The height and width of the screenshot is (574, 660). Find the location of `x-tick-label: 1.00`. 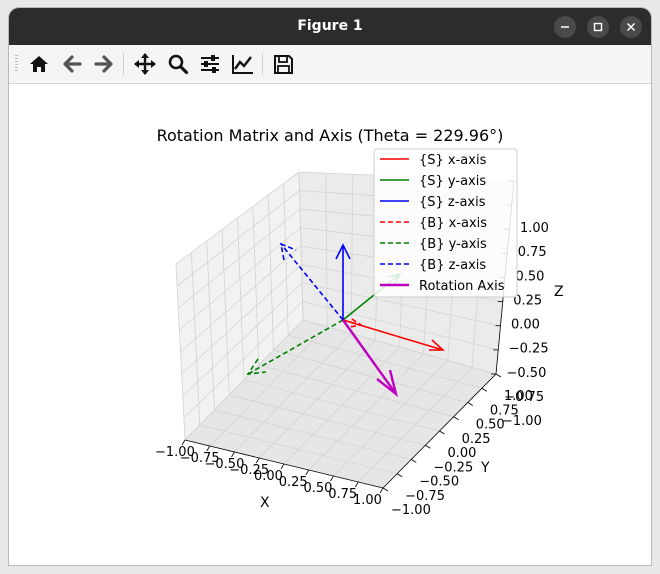

x-tick-label: 1.00 is located at coordinates (367, 500).